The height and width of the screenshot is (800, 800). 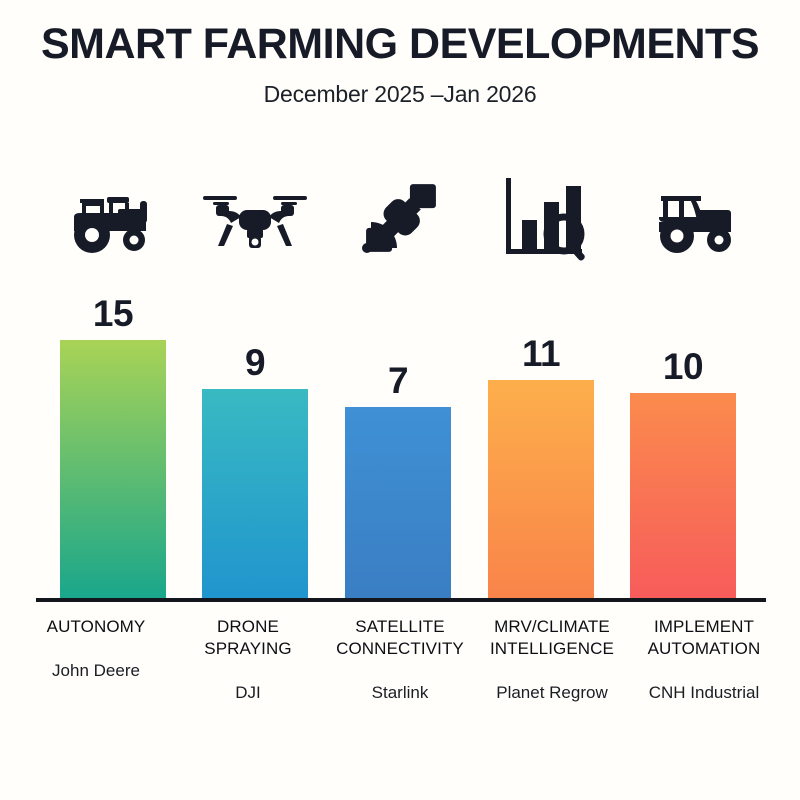 What do you see at coordinates (248, 692) in the screenshot?
I see `company-label-drone-spraying: DJI` at bounding box center [248, 692].